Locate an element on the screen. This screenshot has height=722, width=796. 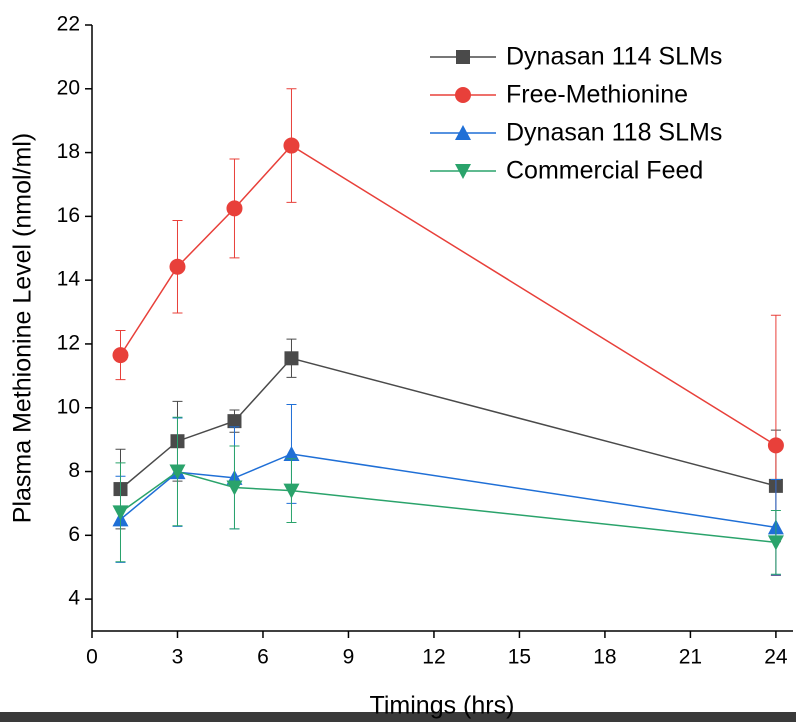
x-tick-label: 0 is located at coordinates (92, 657).